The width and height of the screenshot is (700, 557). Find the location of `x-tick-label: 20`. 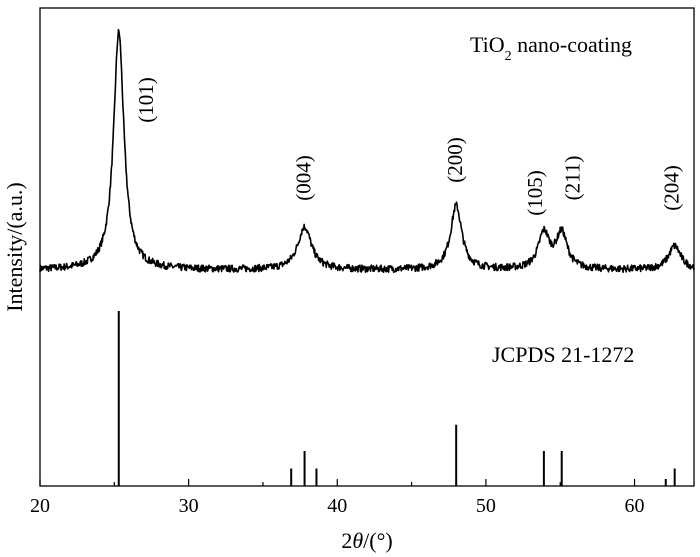

x-tick-label: 20 is located at coordinates (40, 506).